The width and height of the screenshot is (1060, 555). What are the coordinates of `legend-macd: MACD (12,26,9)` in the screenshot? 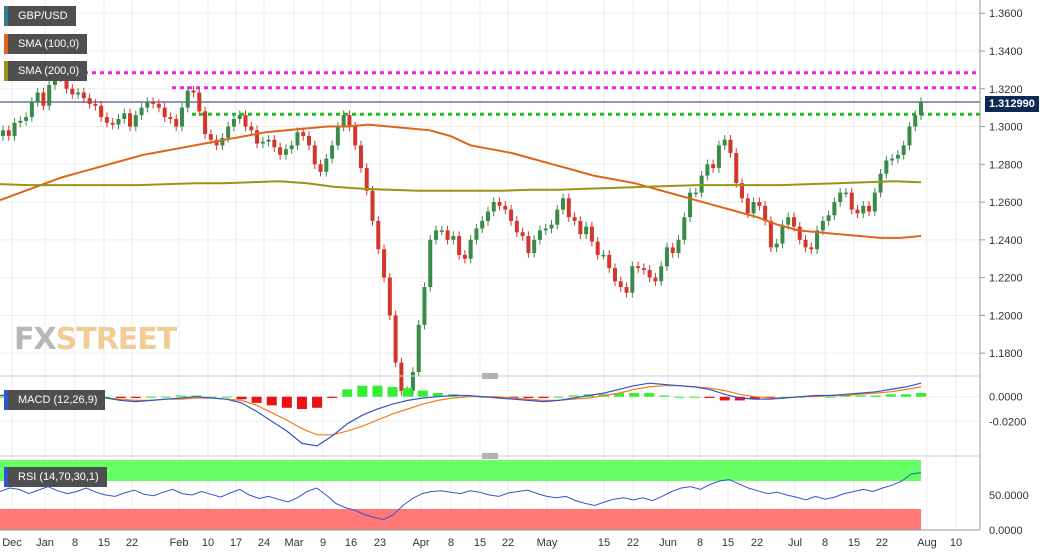 It's located at (55, 400).